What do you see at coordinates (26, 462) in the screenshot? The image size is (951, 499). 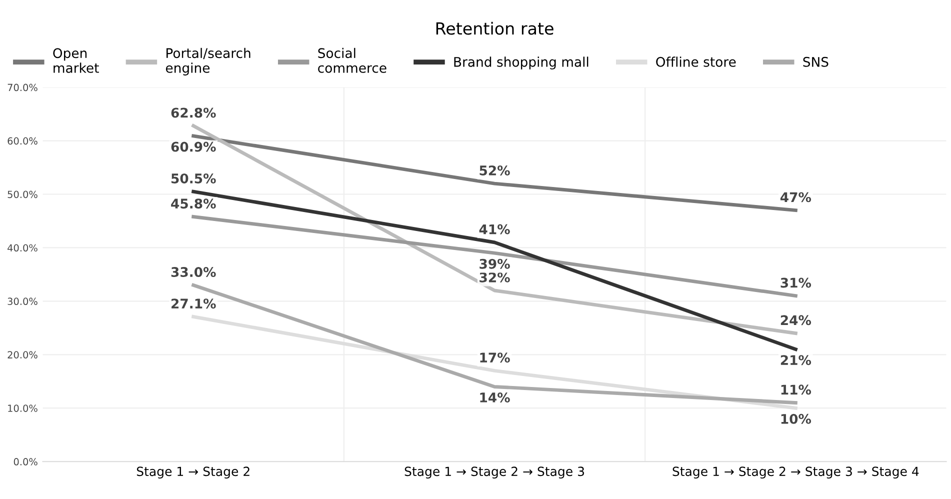 I see `y-tick-label: 0.0%` at bounding box center [26, 462].